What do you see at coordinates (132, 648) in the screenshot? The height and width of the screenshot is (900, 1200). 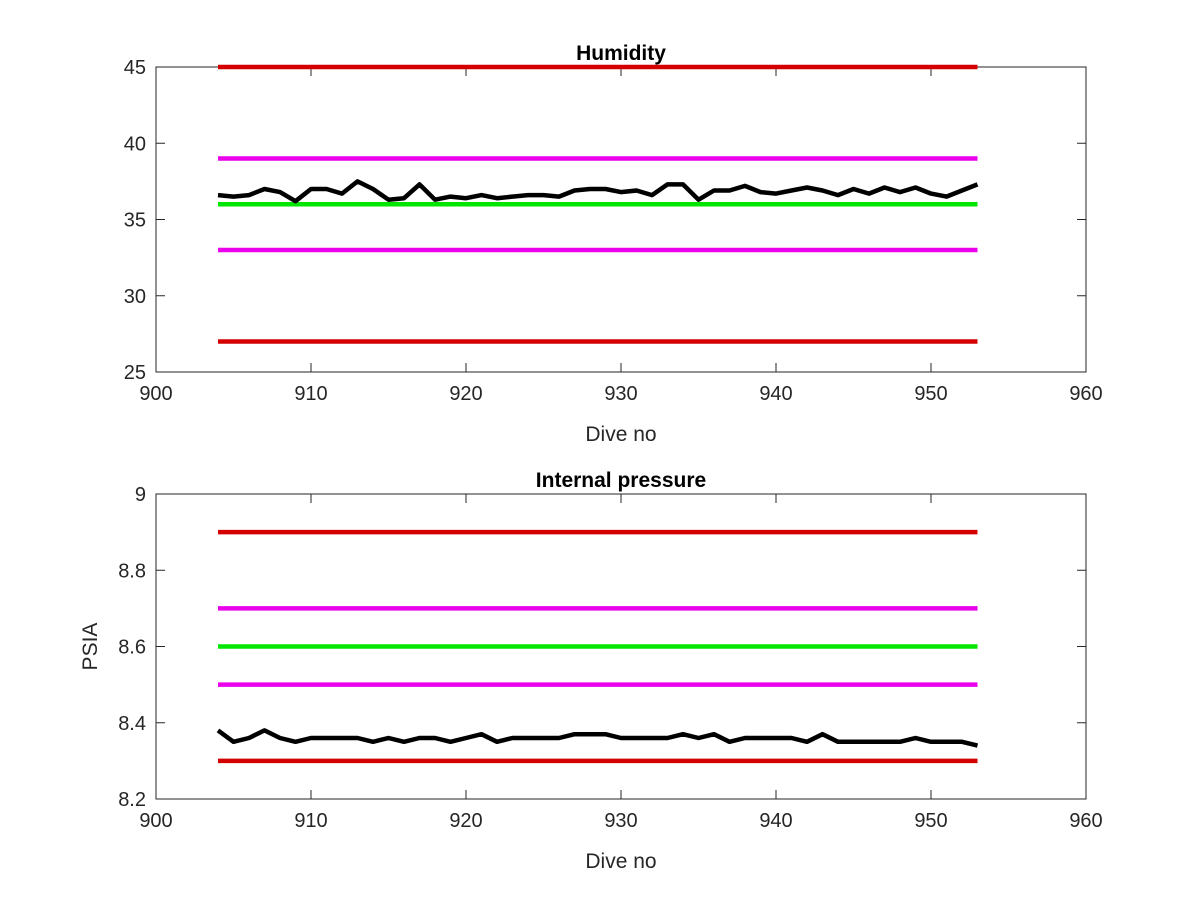 I see `pressure-y-tick-label: 8.6` at bounding box center [132, 648].